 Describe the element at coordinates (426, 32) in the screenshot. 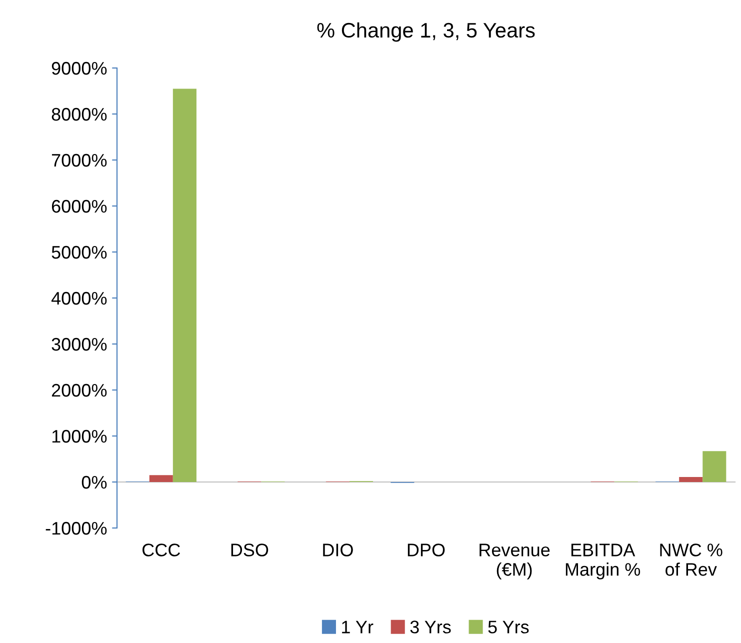

I see `chart-title: % Change 1, 3, 5 Years` at that location.